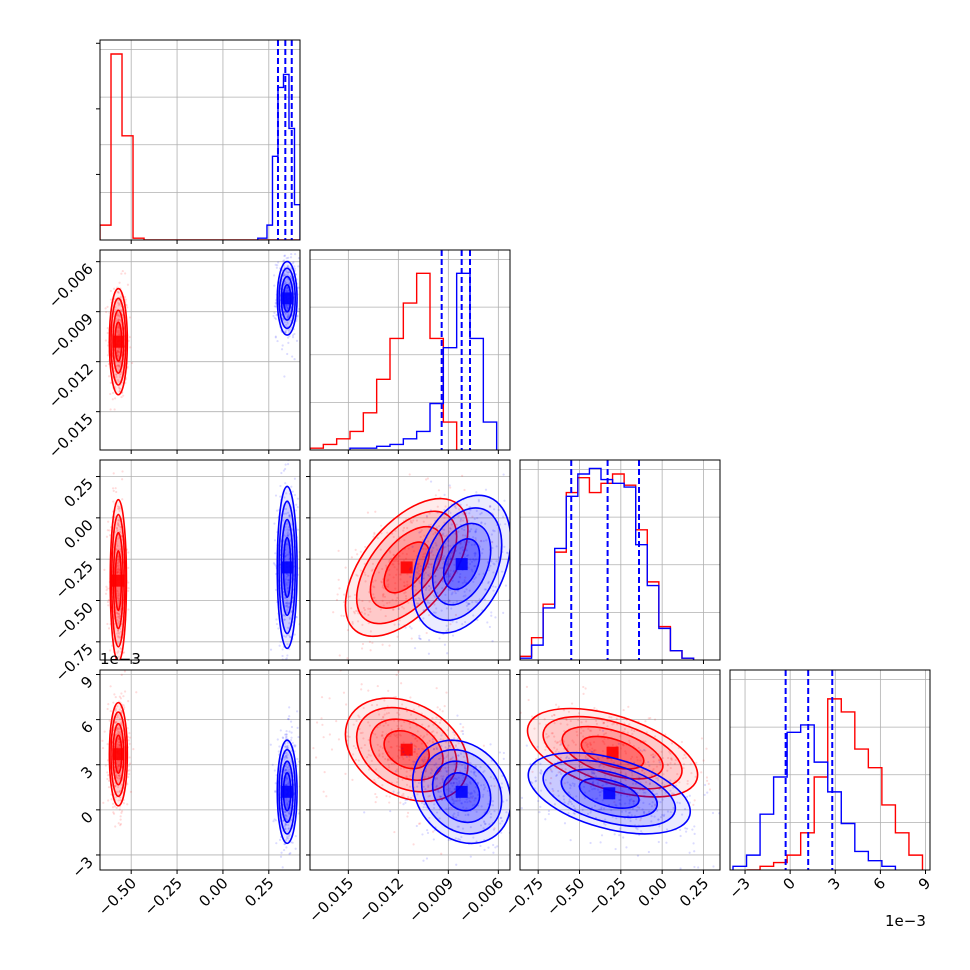 The image size is (970, 970). I want to click on x-offset-label: 1e−3, so click(905, 921).